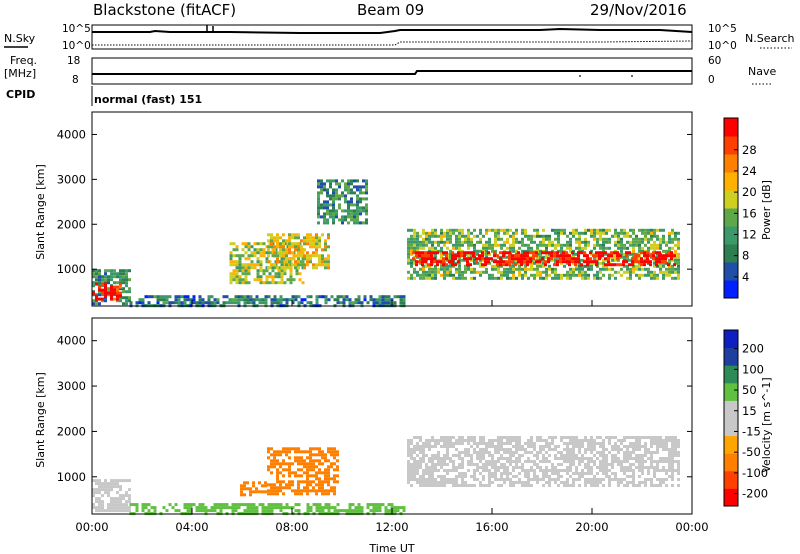 This screenshot has height=554, width=800. Describe the element at coordinates (491, 527) in the screenshot. I see `x-tick-label: 16:00` at that location.